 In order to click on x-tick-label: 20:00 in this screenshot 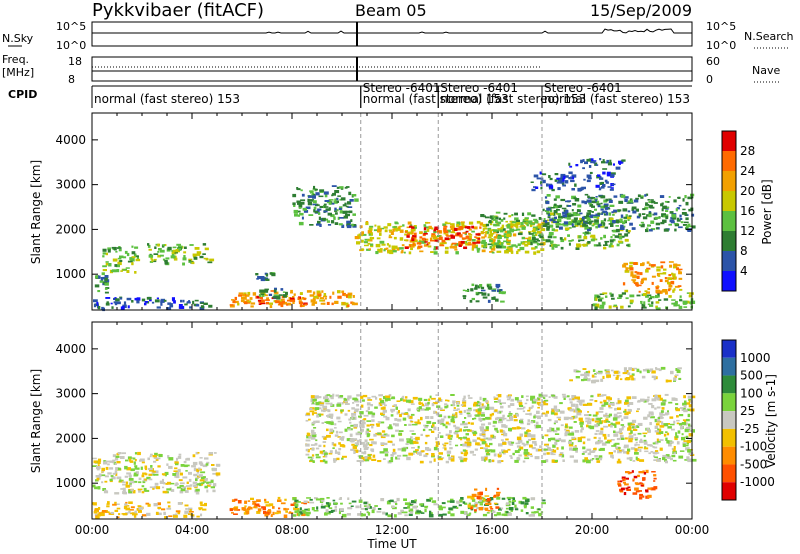, I will do `click(592, 530)`.